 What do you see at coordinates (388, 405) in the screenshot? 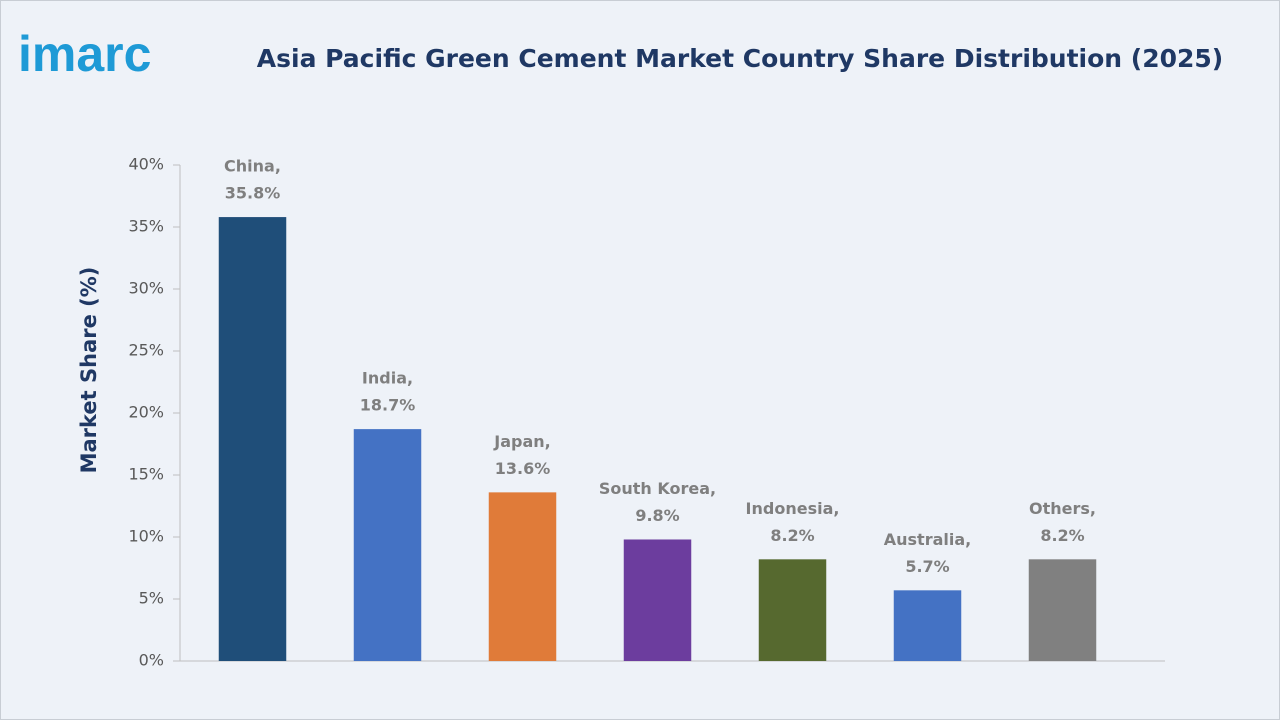
I see `value-label: 18.7%` at bounding box center [388, 405].